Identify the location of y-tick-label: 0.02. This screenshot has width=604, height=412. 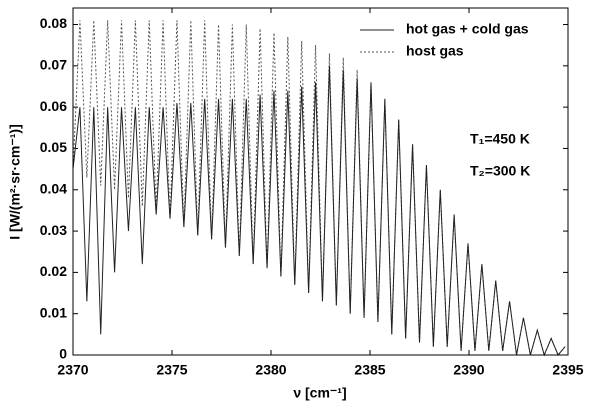
(53, 271).